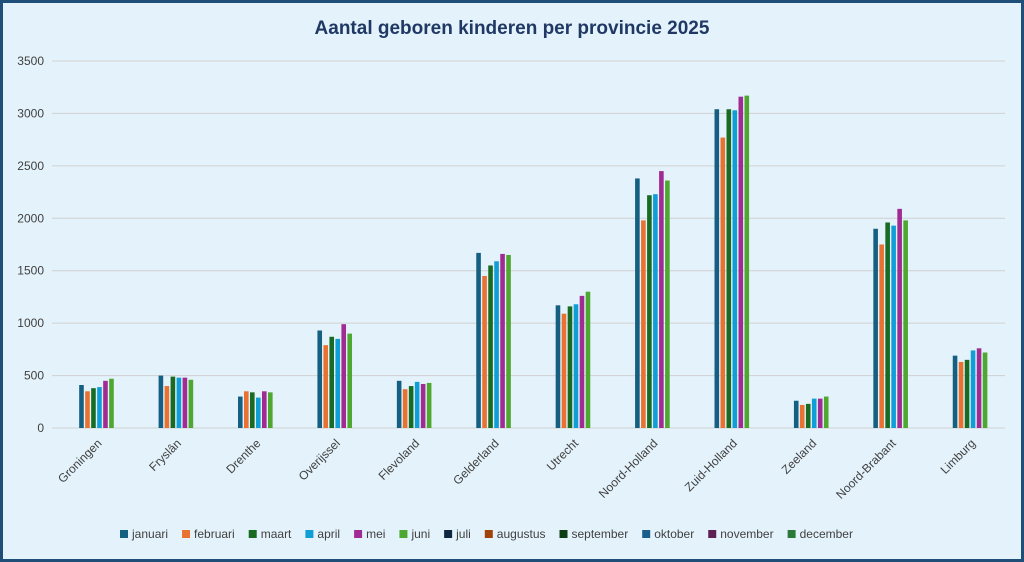 Image resolution: width=1024 pixels, height=562 pixels. I want to click on x-tick-label: Fryslân, so click(165, 455).